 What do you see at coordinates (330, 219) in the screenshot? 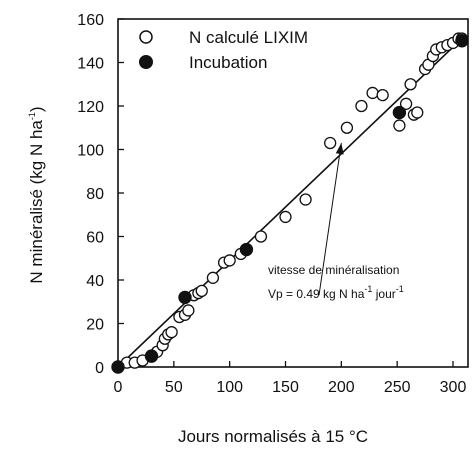
I see `annotation-arrow` at bounding box center [330, 219].